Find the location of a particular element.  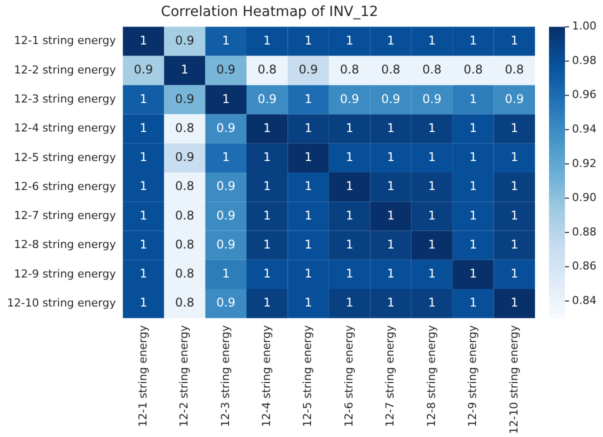

color-bar-label: 0.86 is located at coordinates (584, 266).